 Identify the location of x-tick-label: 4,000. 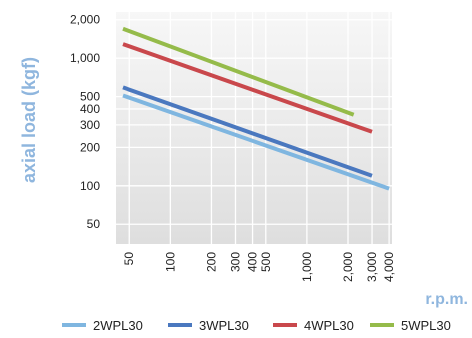
(389, 267).